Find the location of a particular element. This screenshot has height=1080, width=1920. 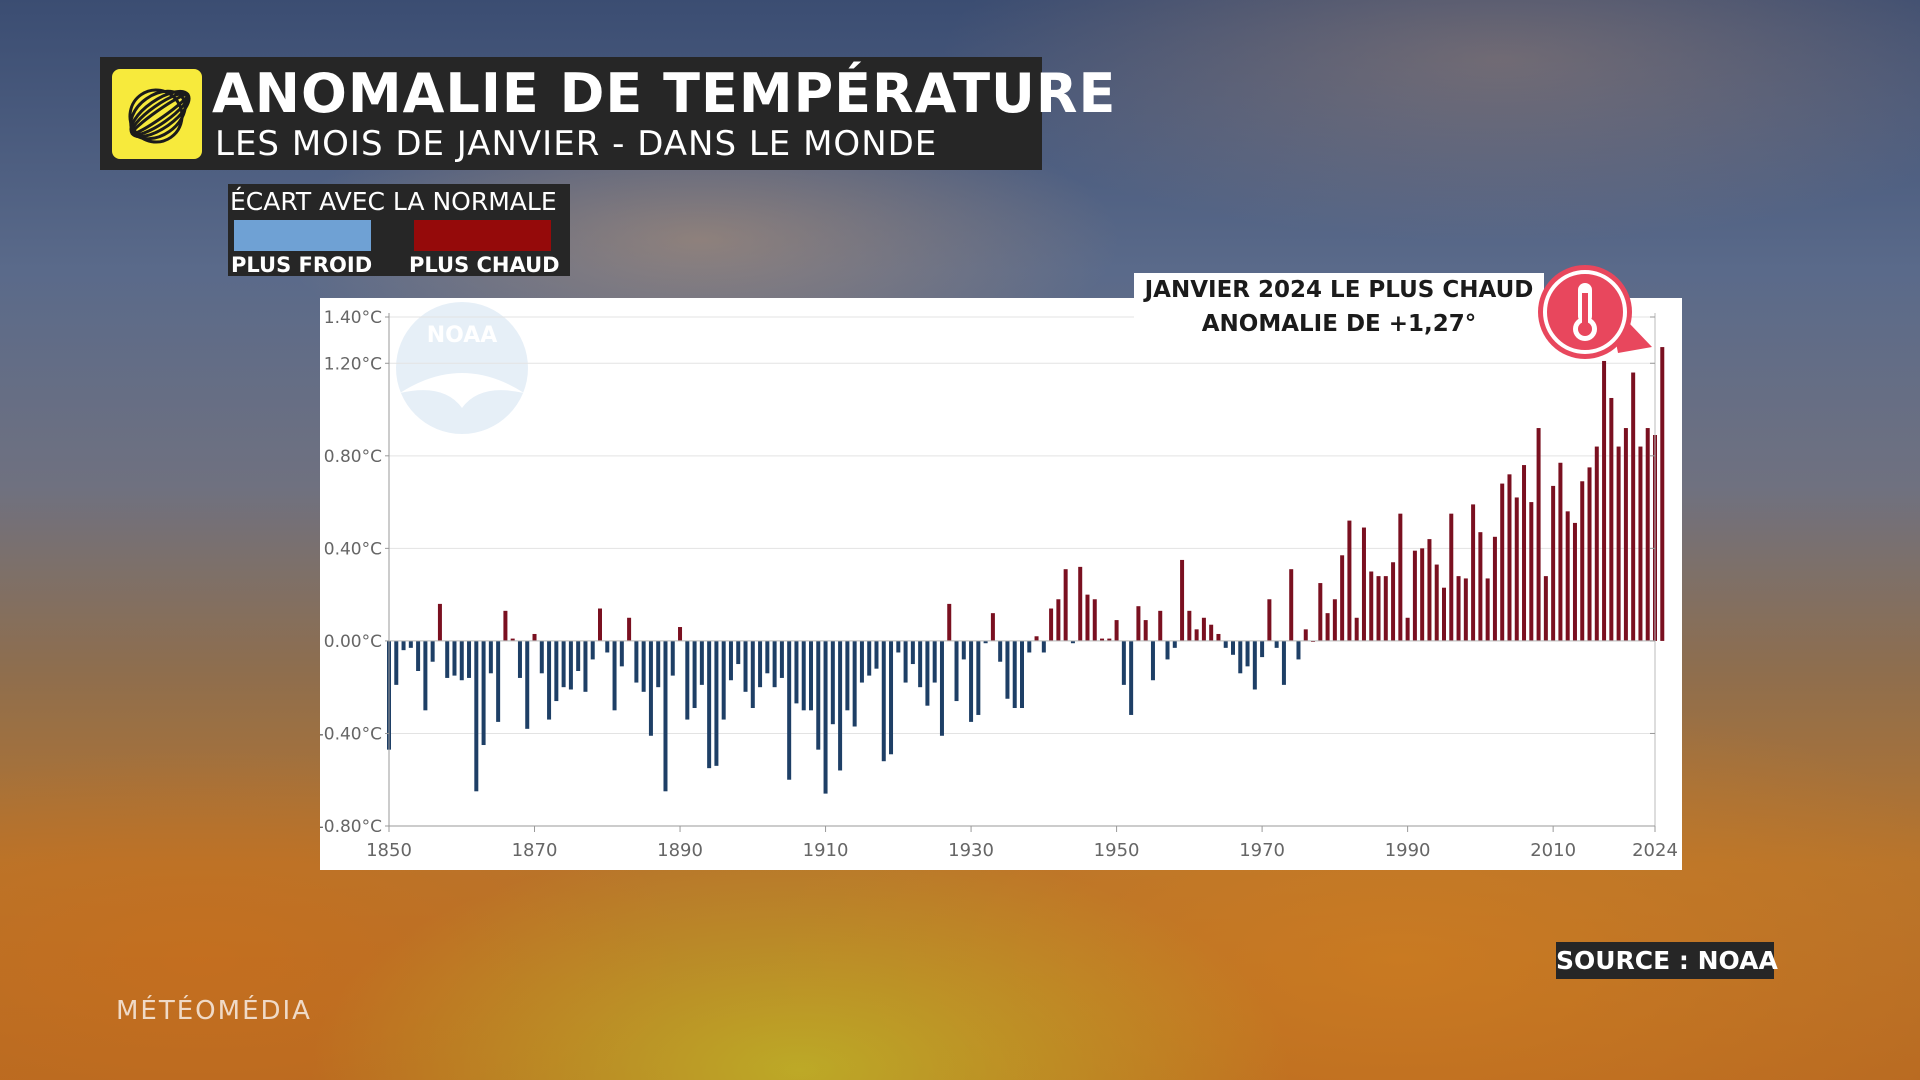

bar-2023 is located at coordinates (1647, 534).